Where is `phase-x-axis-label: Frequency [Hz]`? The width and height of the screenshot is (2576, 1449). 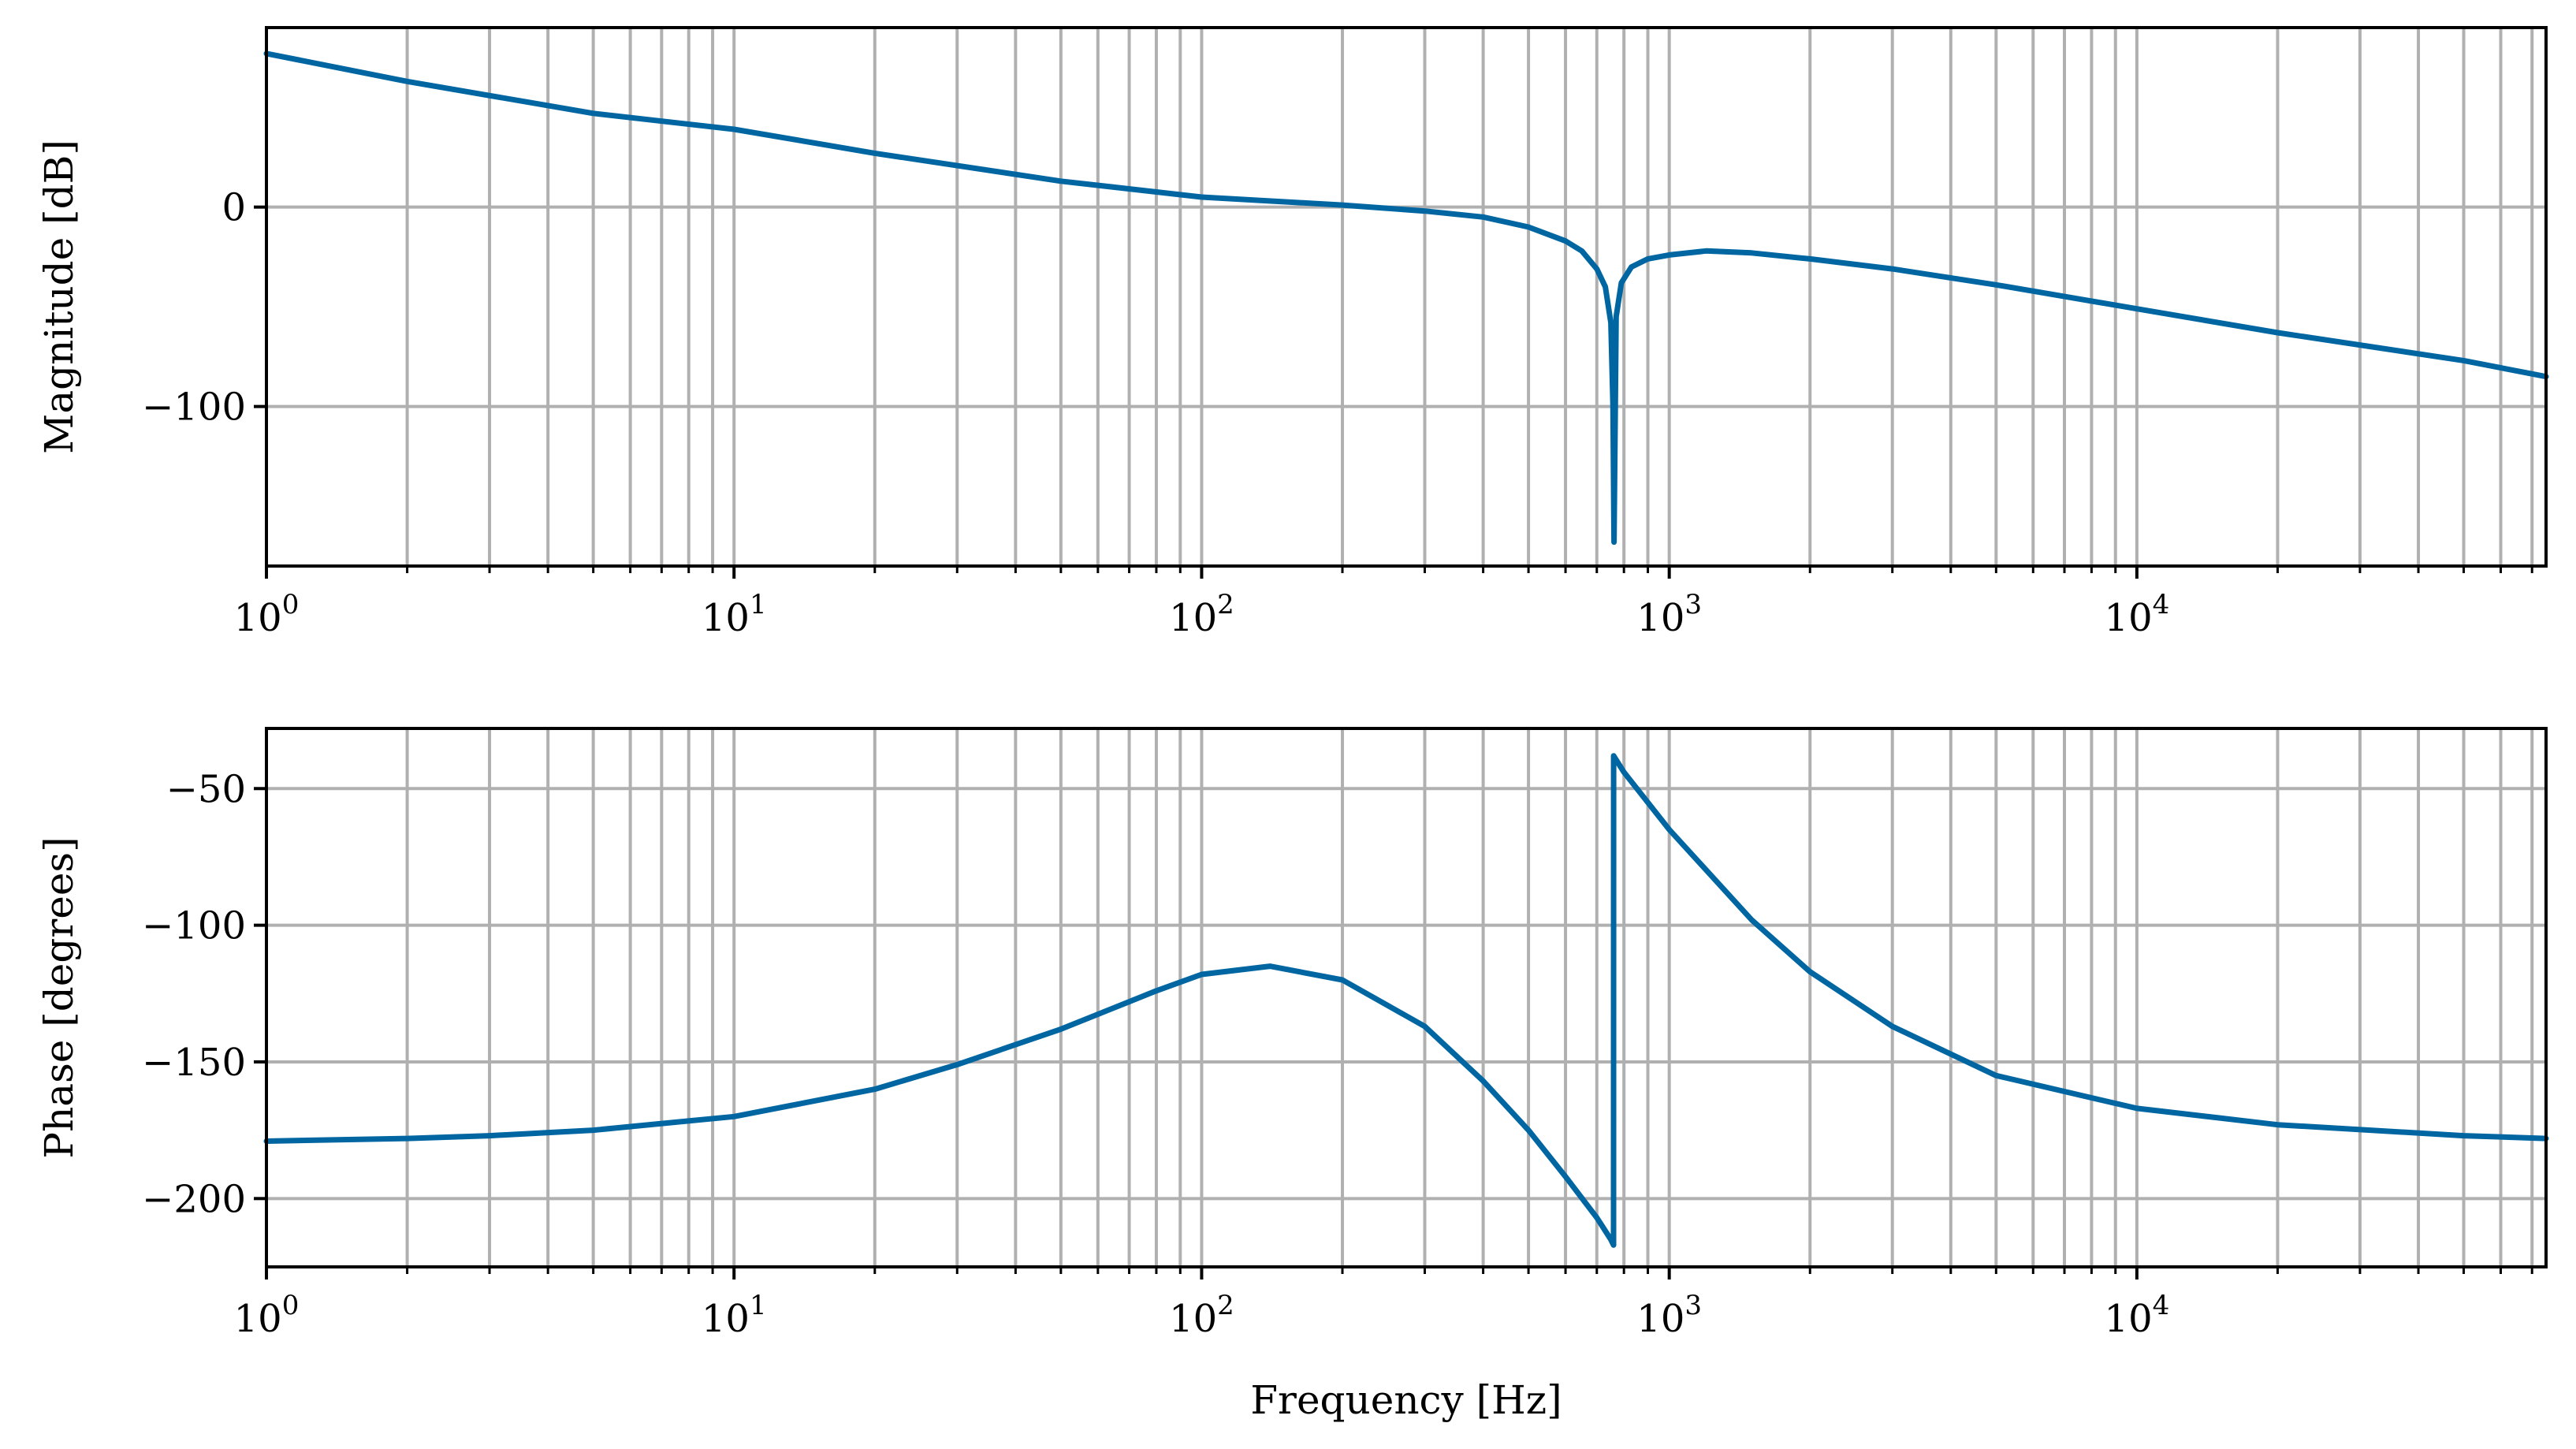
phase-x-axis-label: Frequency [Hz] is located at coordinates (1406, 1400).